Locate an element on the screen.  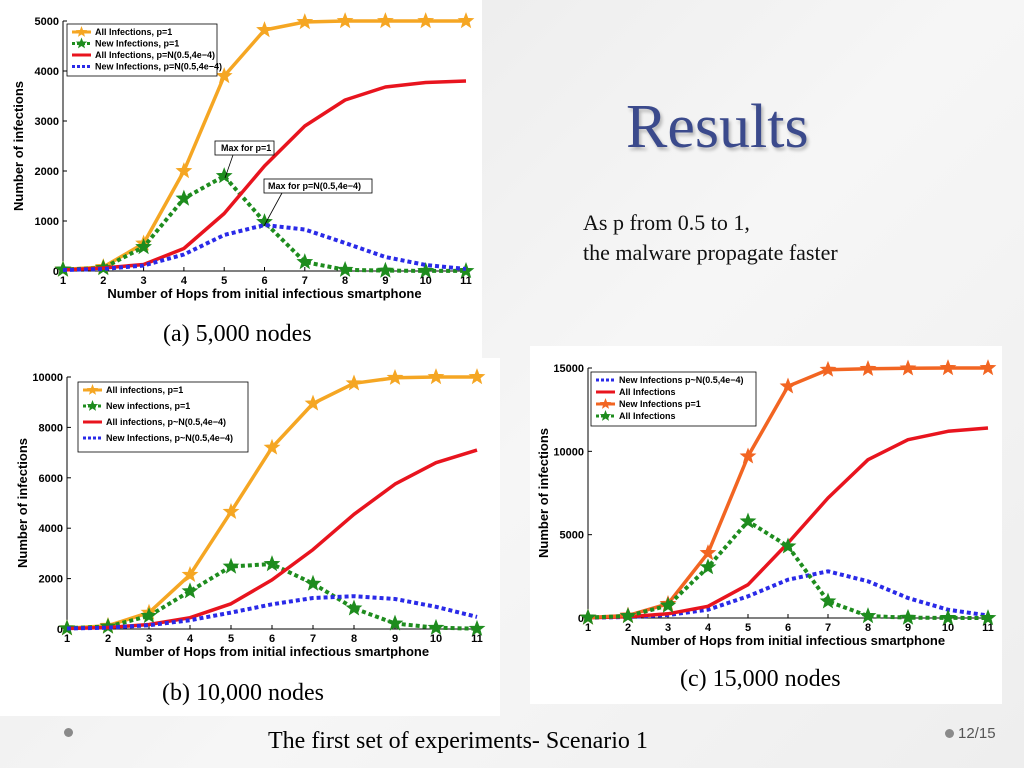
legend-label: New Infections, p=1 is located at coordinates (137, 44).